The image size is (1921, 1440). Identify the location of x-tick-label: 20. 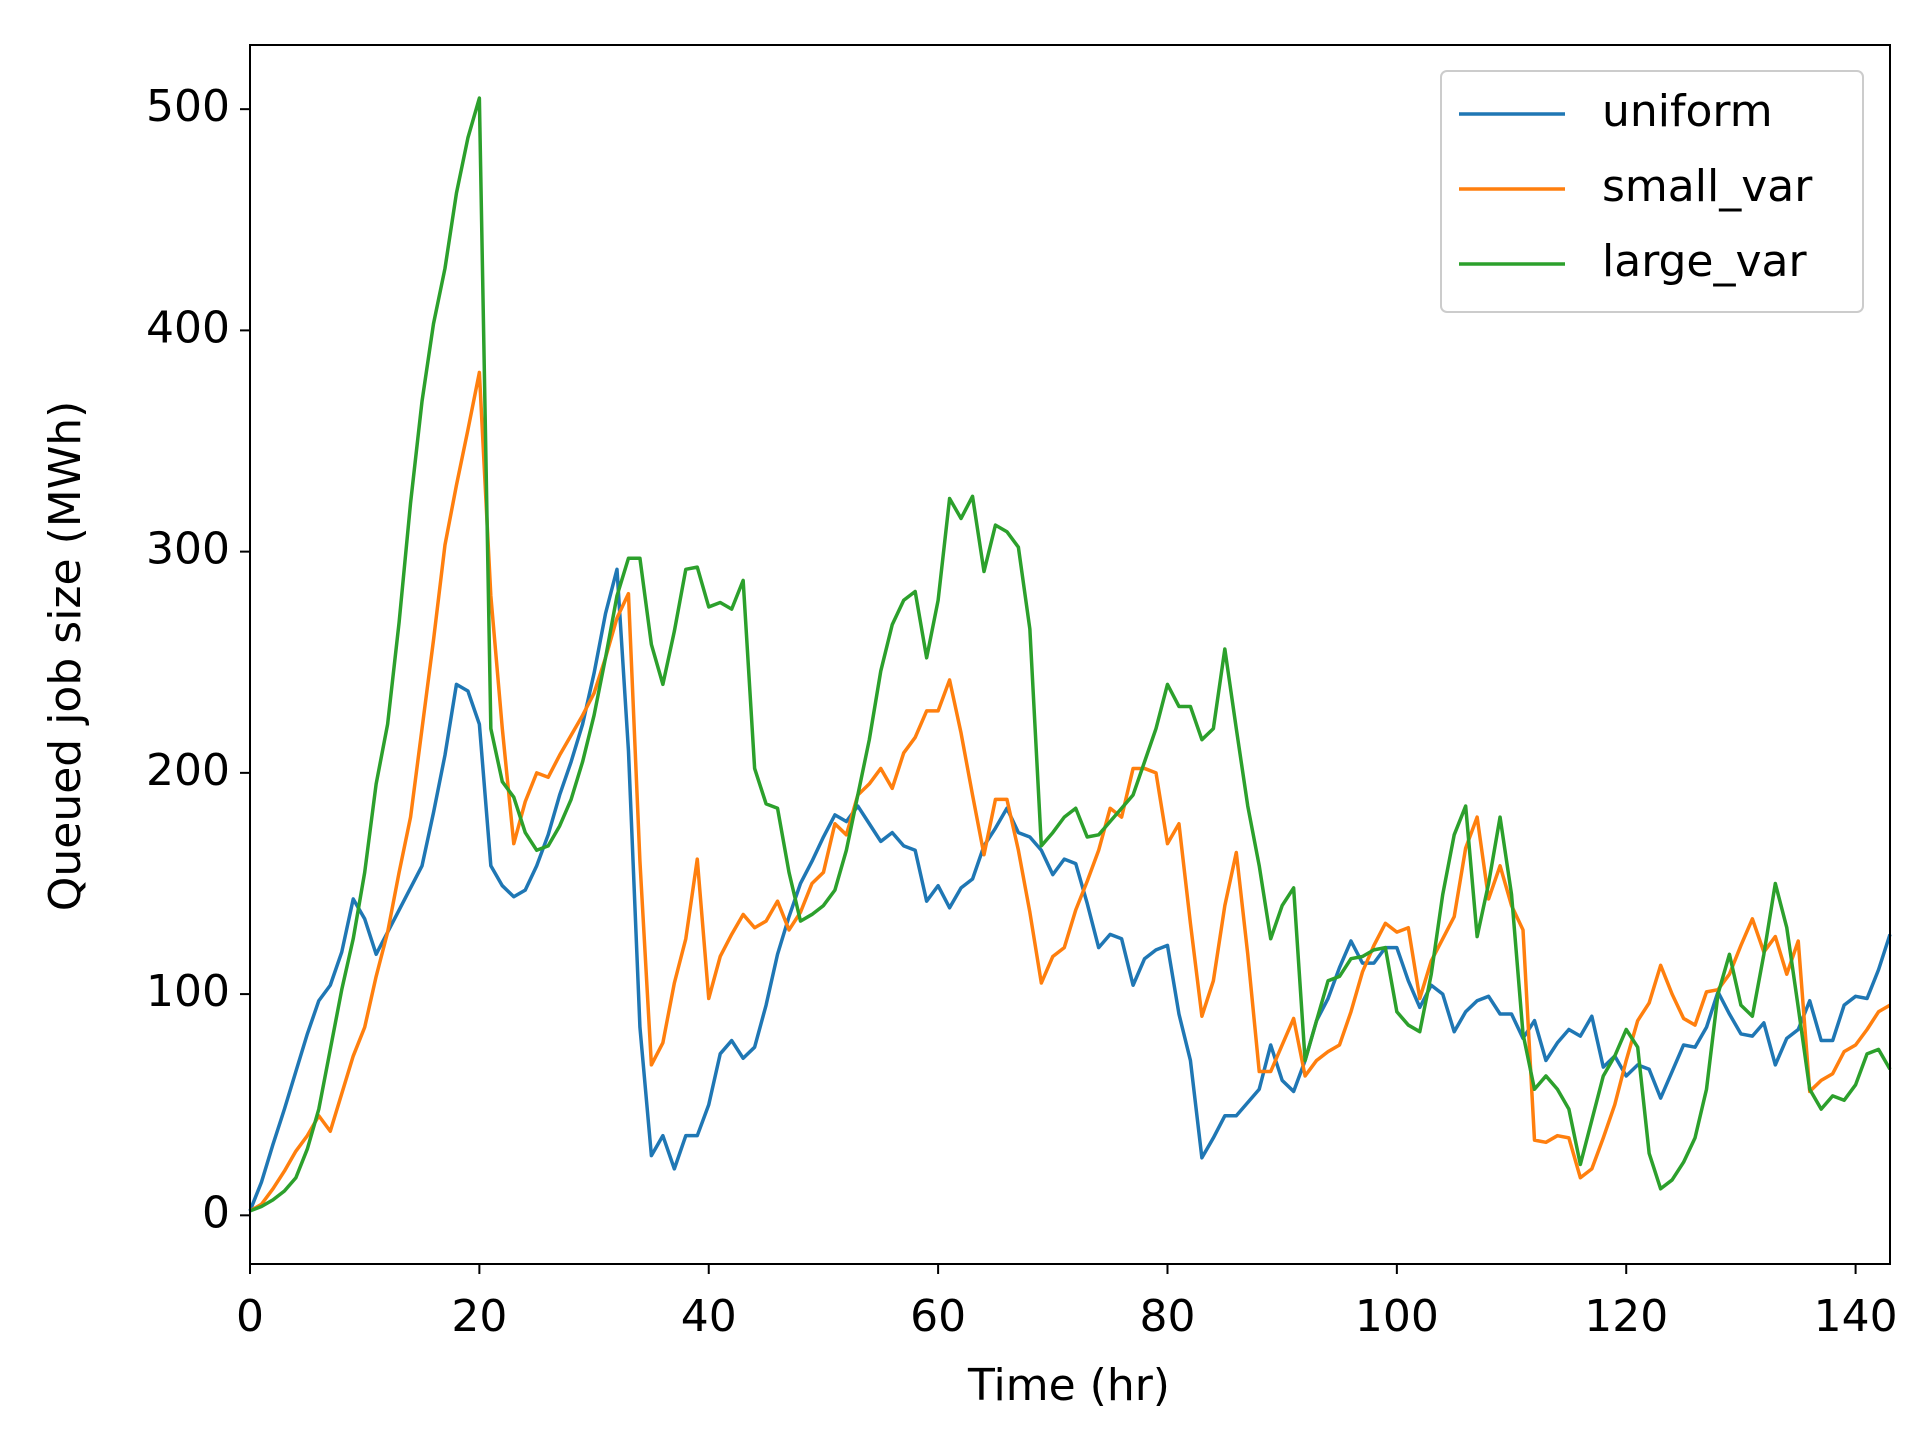
(479, 1316).